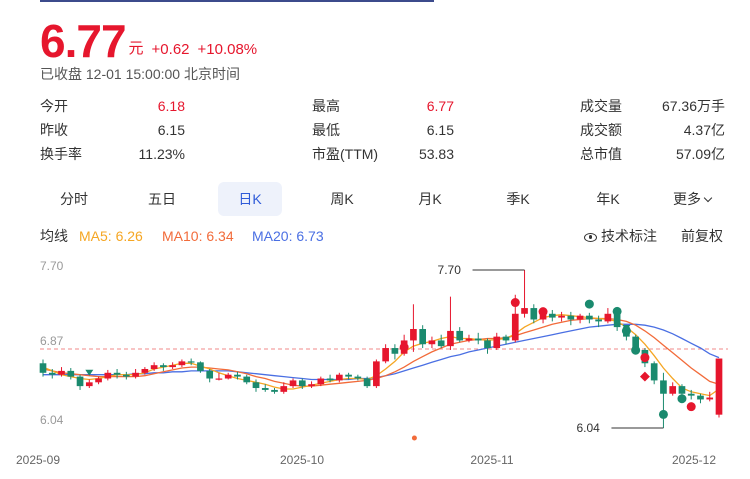  Describe the element at coordinates (440, 106) in the screenshot. I see `stat-value: 6.77` at that location.